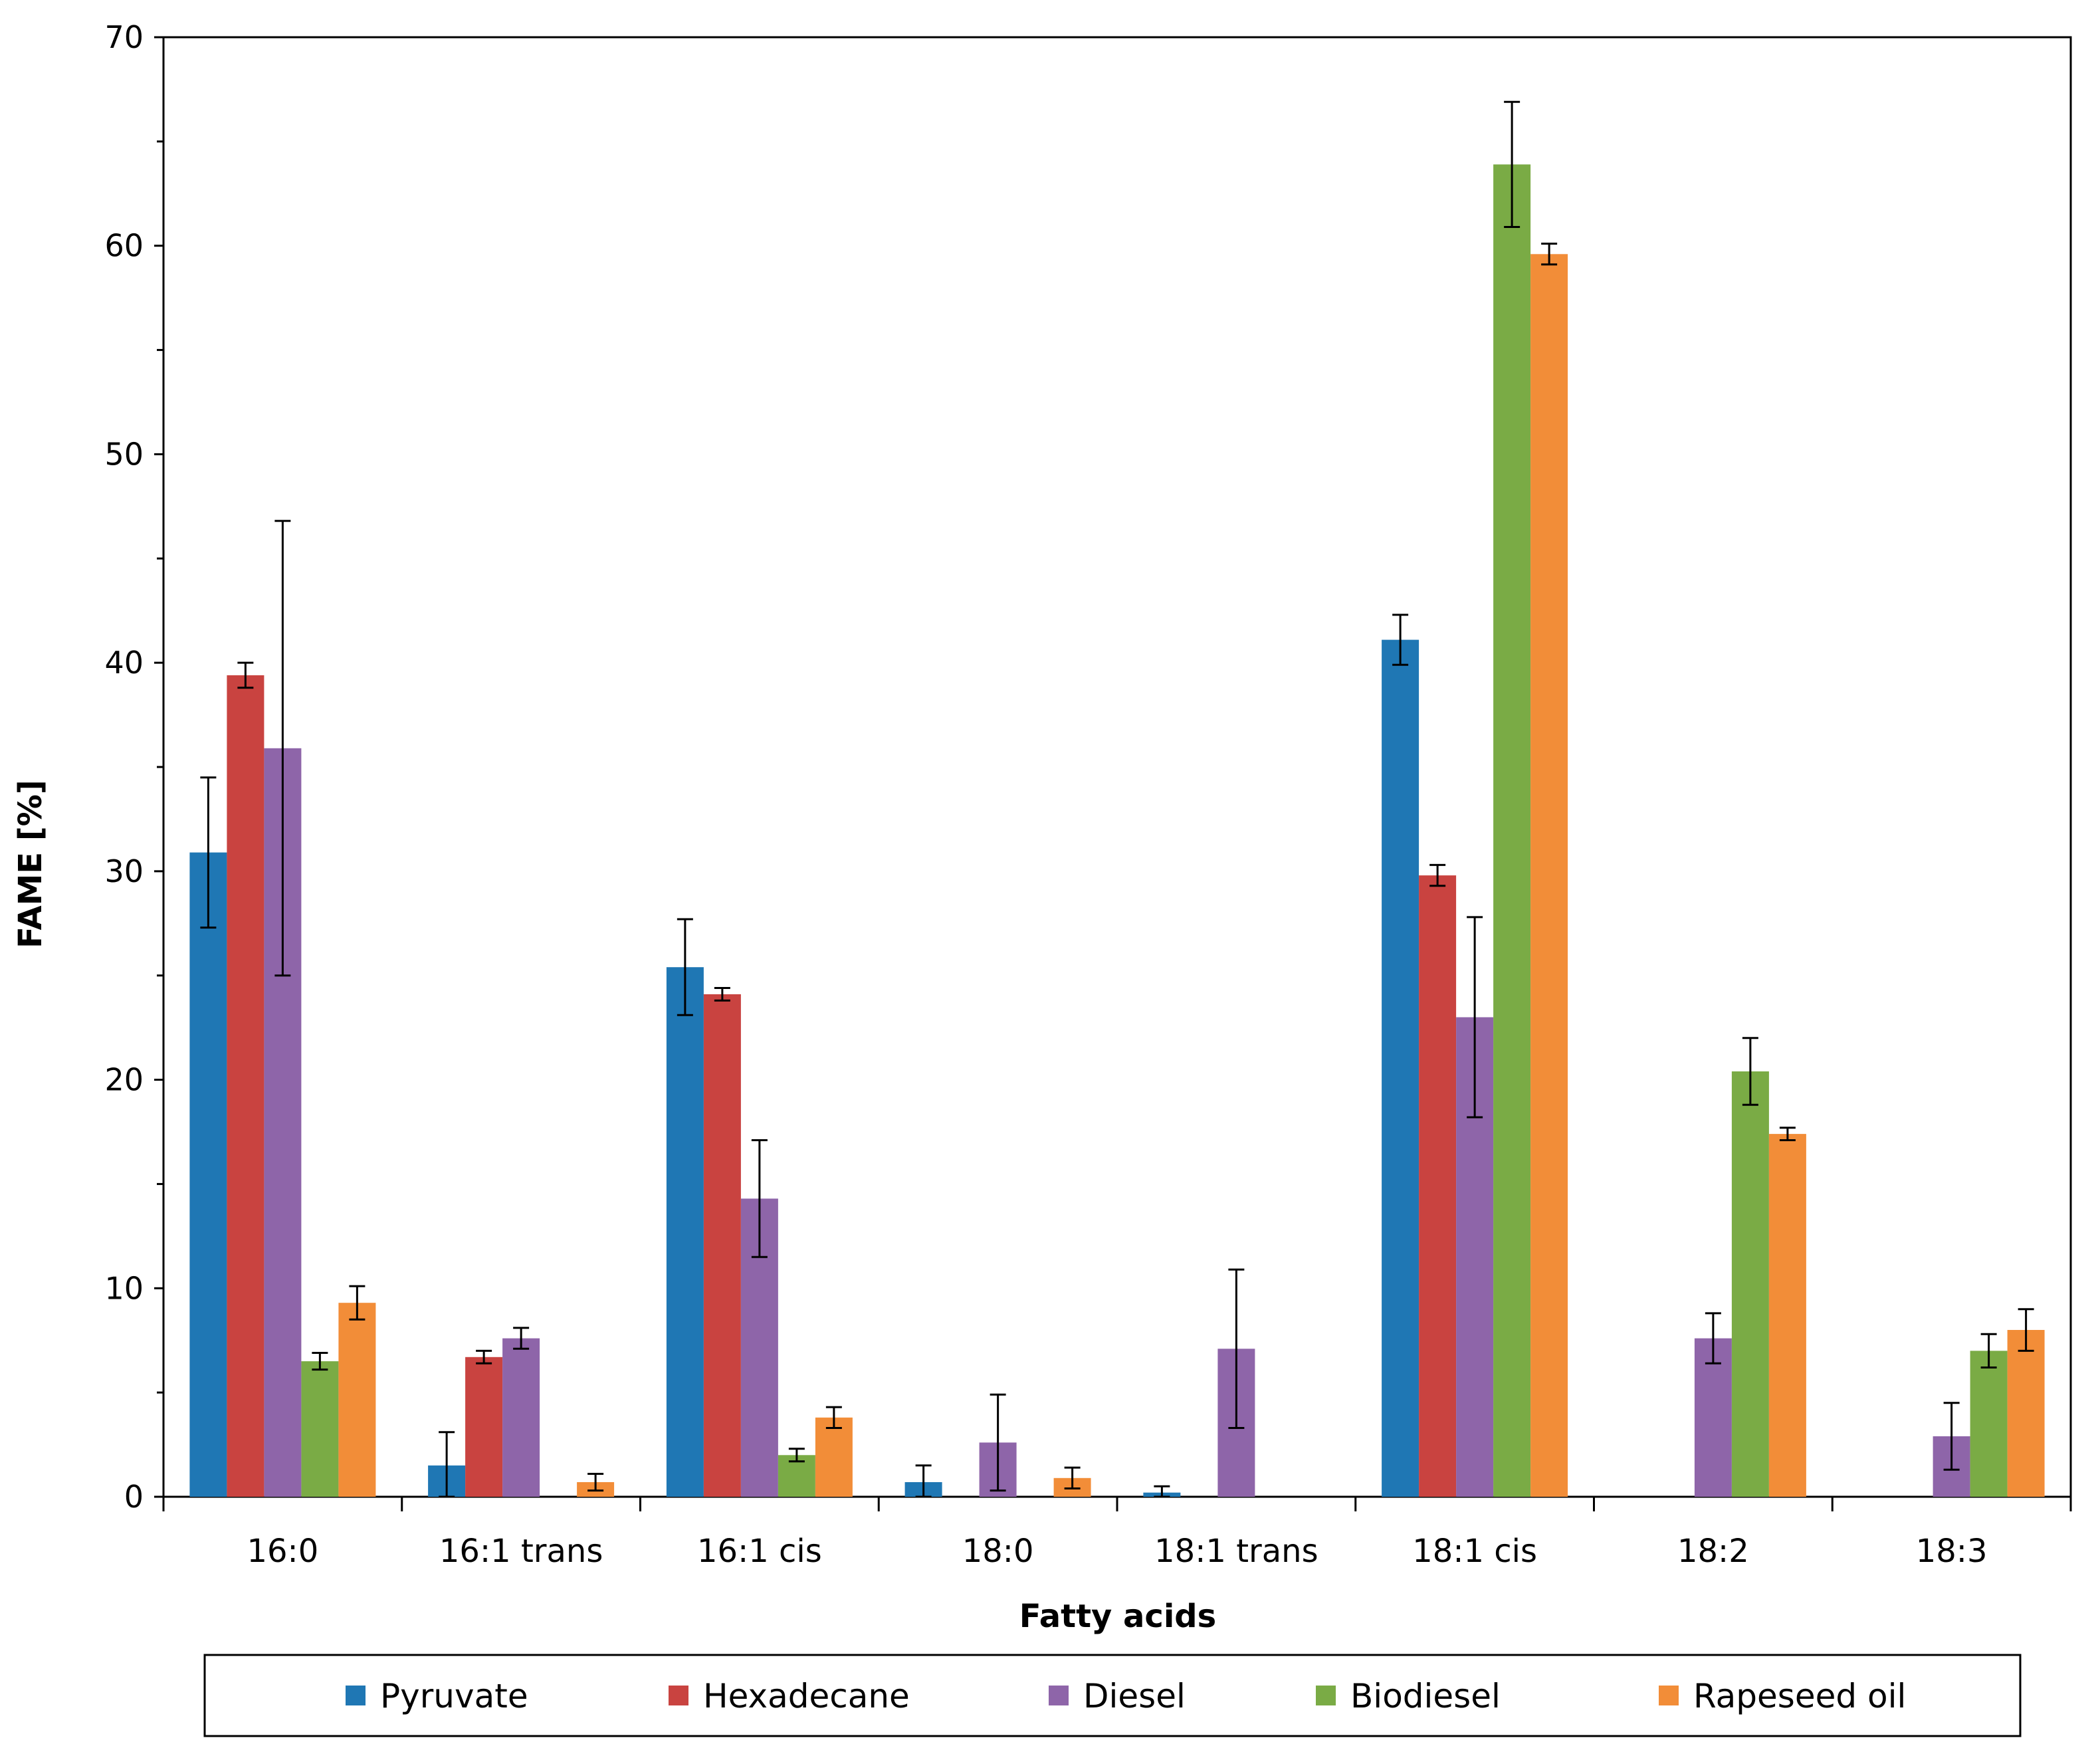 This screenshot has height=1748, width=2100. I want to click on x-category-label: 18:1 trans, so click(1236, 1551).